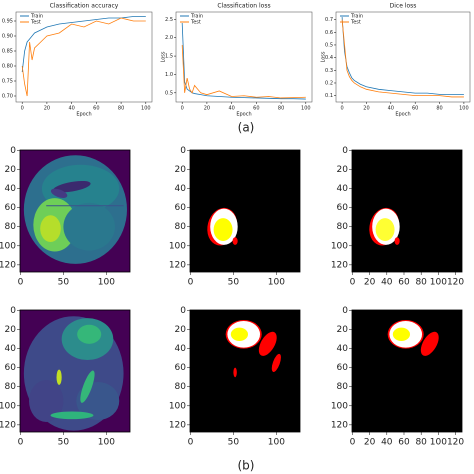 The height and width of the screenshot is (474, 474). I want to click on y-tick-label: 0.1, so click(329, 96).